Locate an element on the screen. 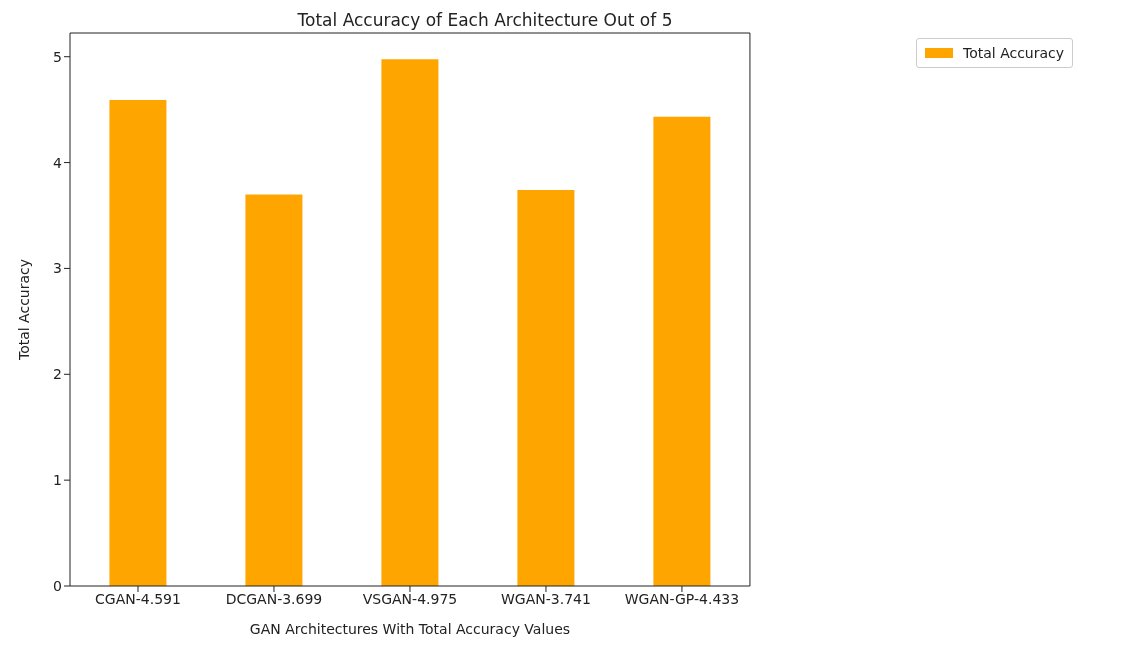 This screenshot has height=655, width=1124. y-tick-label: 3 is located at coordinates (57, 268).